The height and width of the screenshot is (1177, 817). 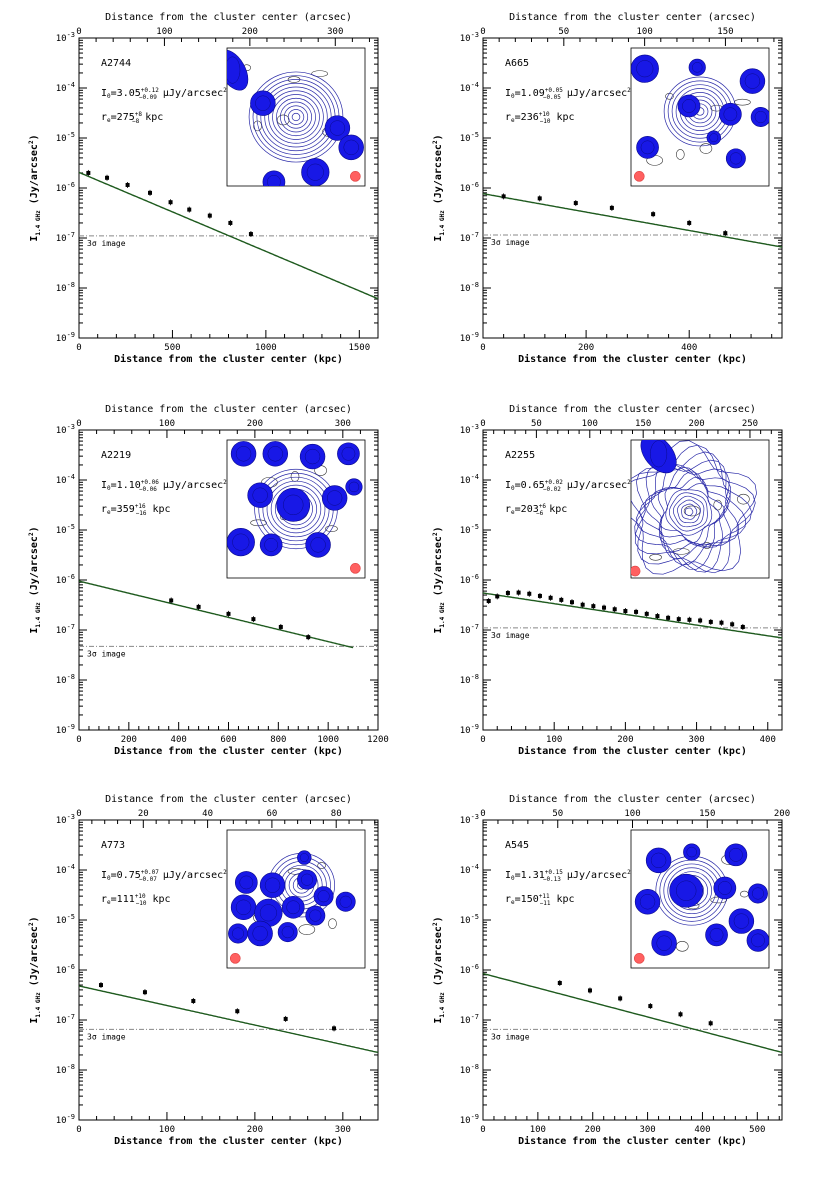 What do you see at coordinates (113, 845) in the screenshot?
I see `cluster-name: A773` at bounding box center [113, 845].